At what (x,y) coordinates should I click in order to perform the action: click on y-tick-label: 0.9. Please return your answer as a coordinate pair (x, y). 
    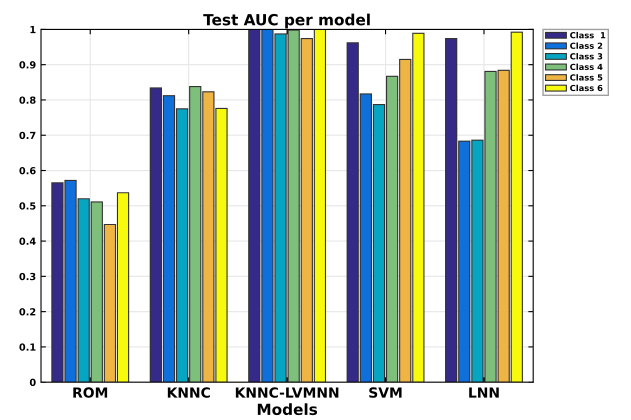
    Looking at the image, I should click on (27, 65).